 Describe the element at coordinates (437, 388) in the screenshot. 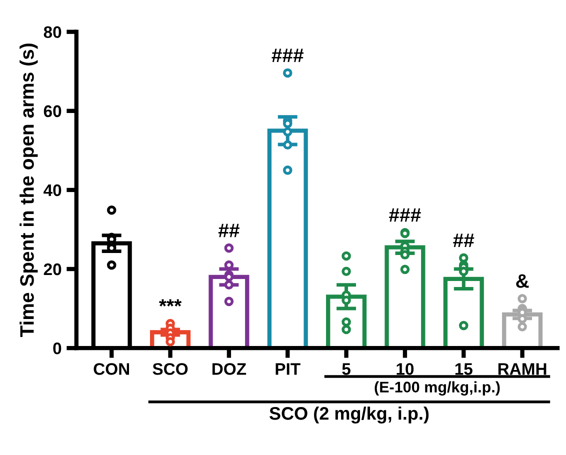

I see `text: (E-100 mg/kg,i.p.)` at that location.